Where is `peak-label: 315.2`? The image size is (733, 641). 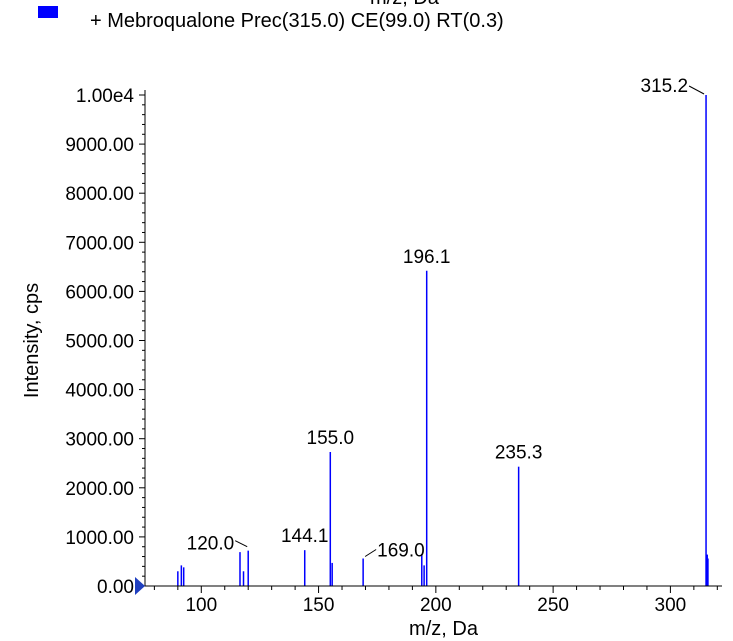
peak-label: 315.2 is located at coordinates (665, 86).